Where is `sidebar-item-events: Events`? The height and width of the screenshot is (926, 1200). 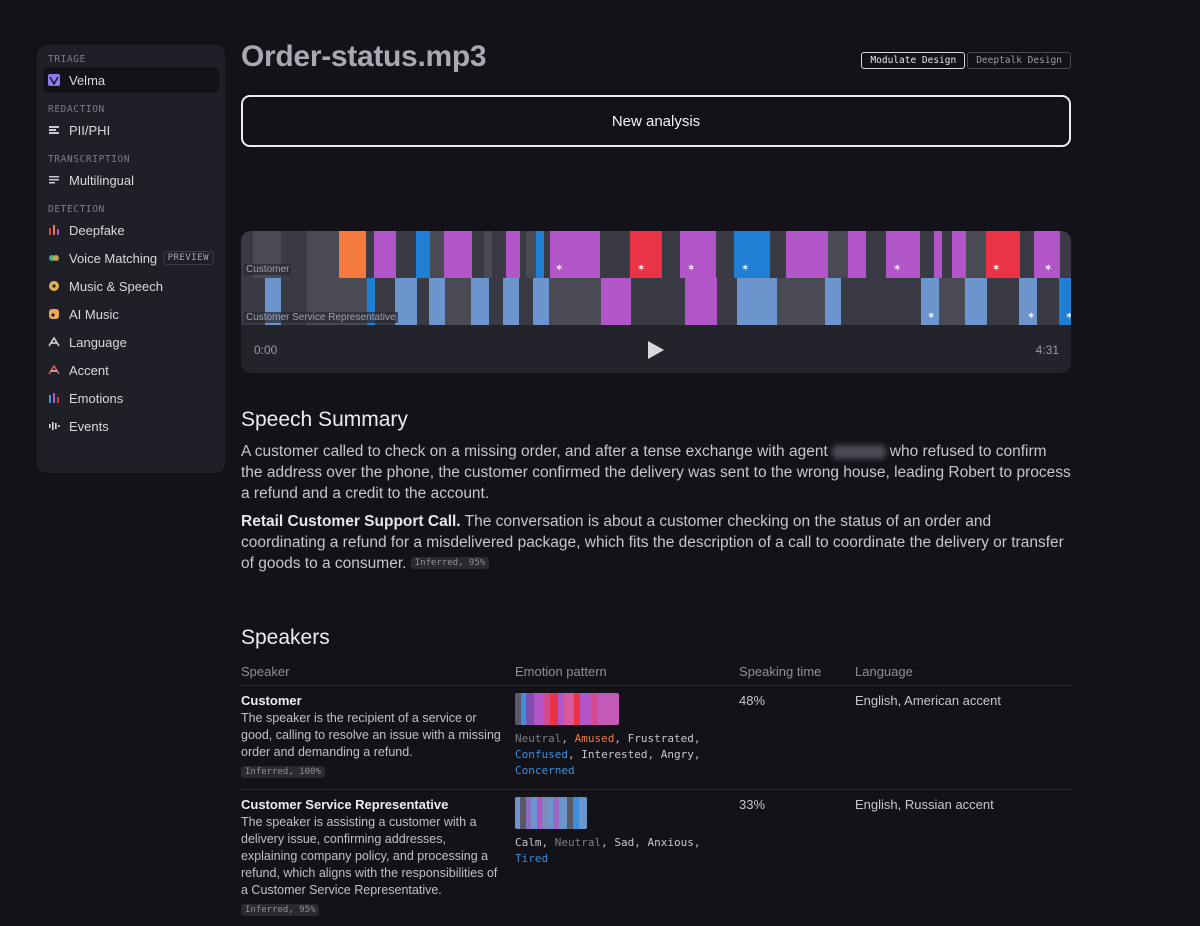 sidebar-item-events: Events is located at coordinates (131, 426).